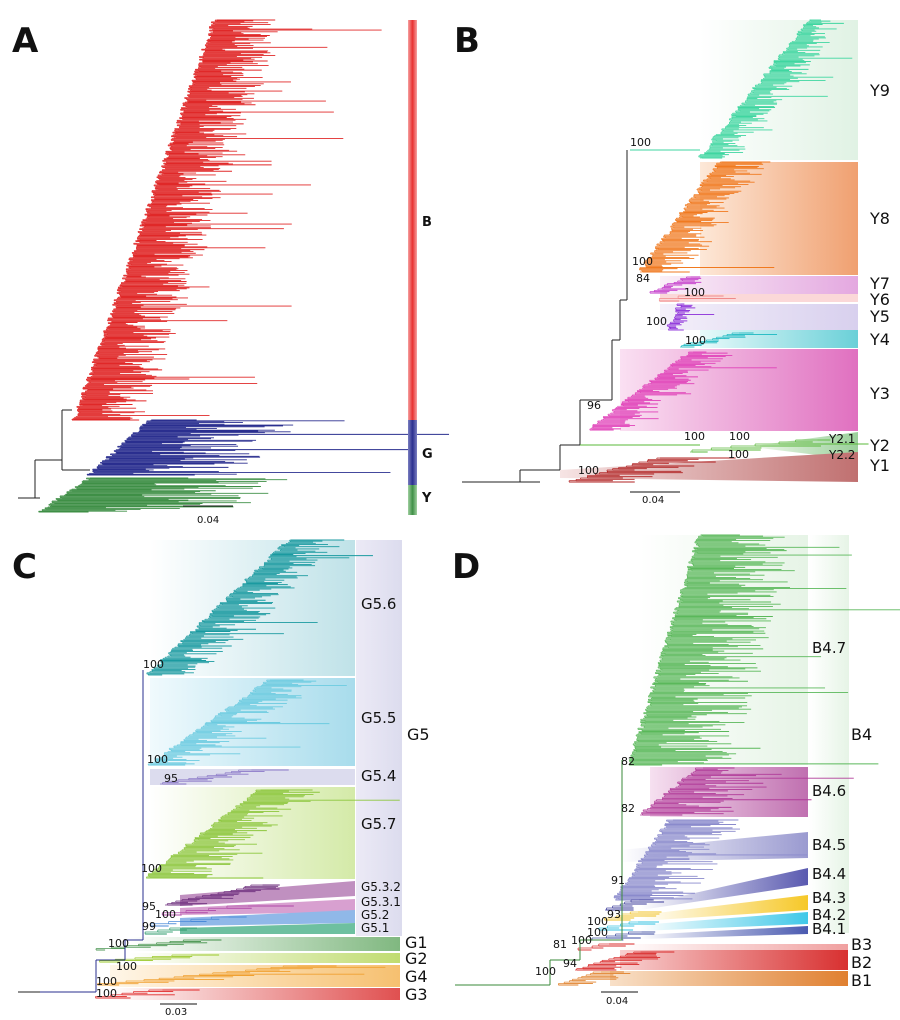 This screenshot has height=1020, width=900. I want to click on clade-label-g2: G2, so click(416, 958).